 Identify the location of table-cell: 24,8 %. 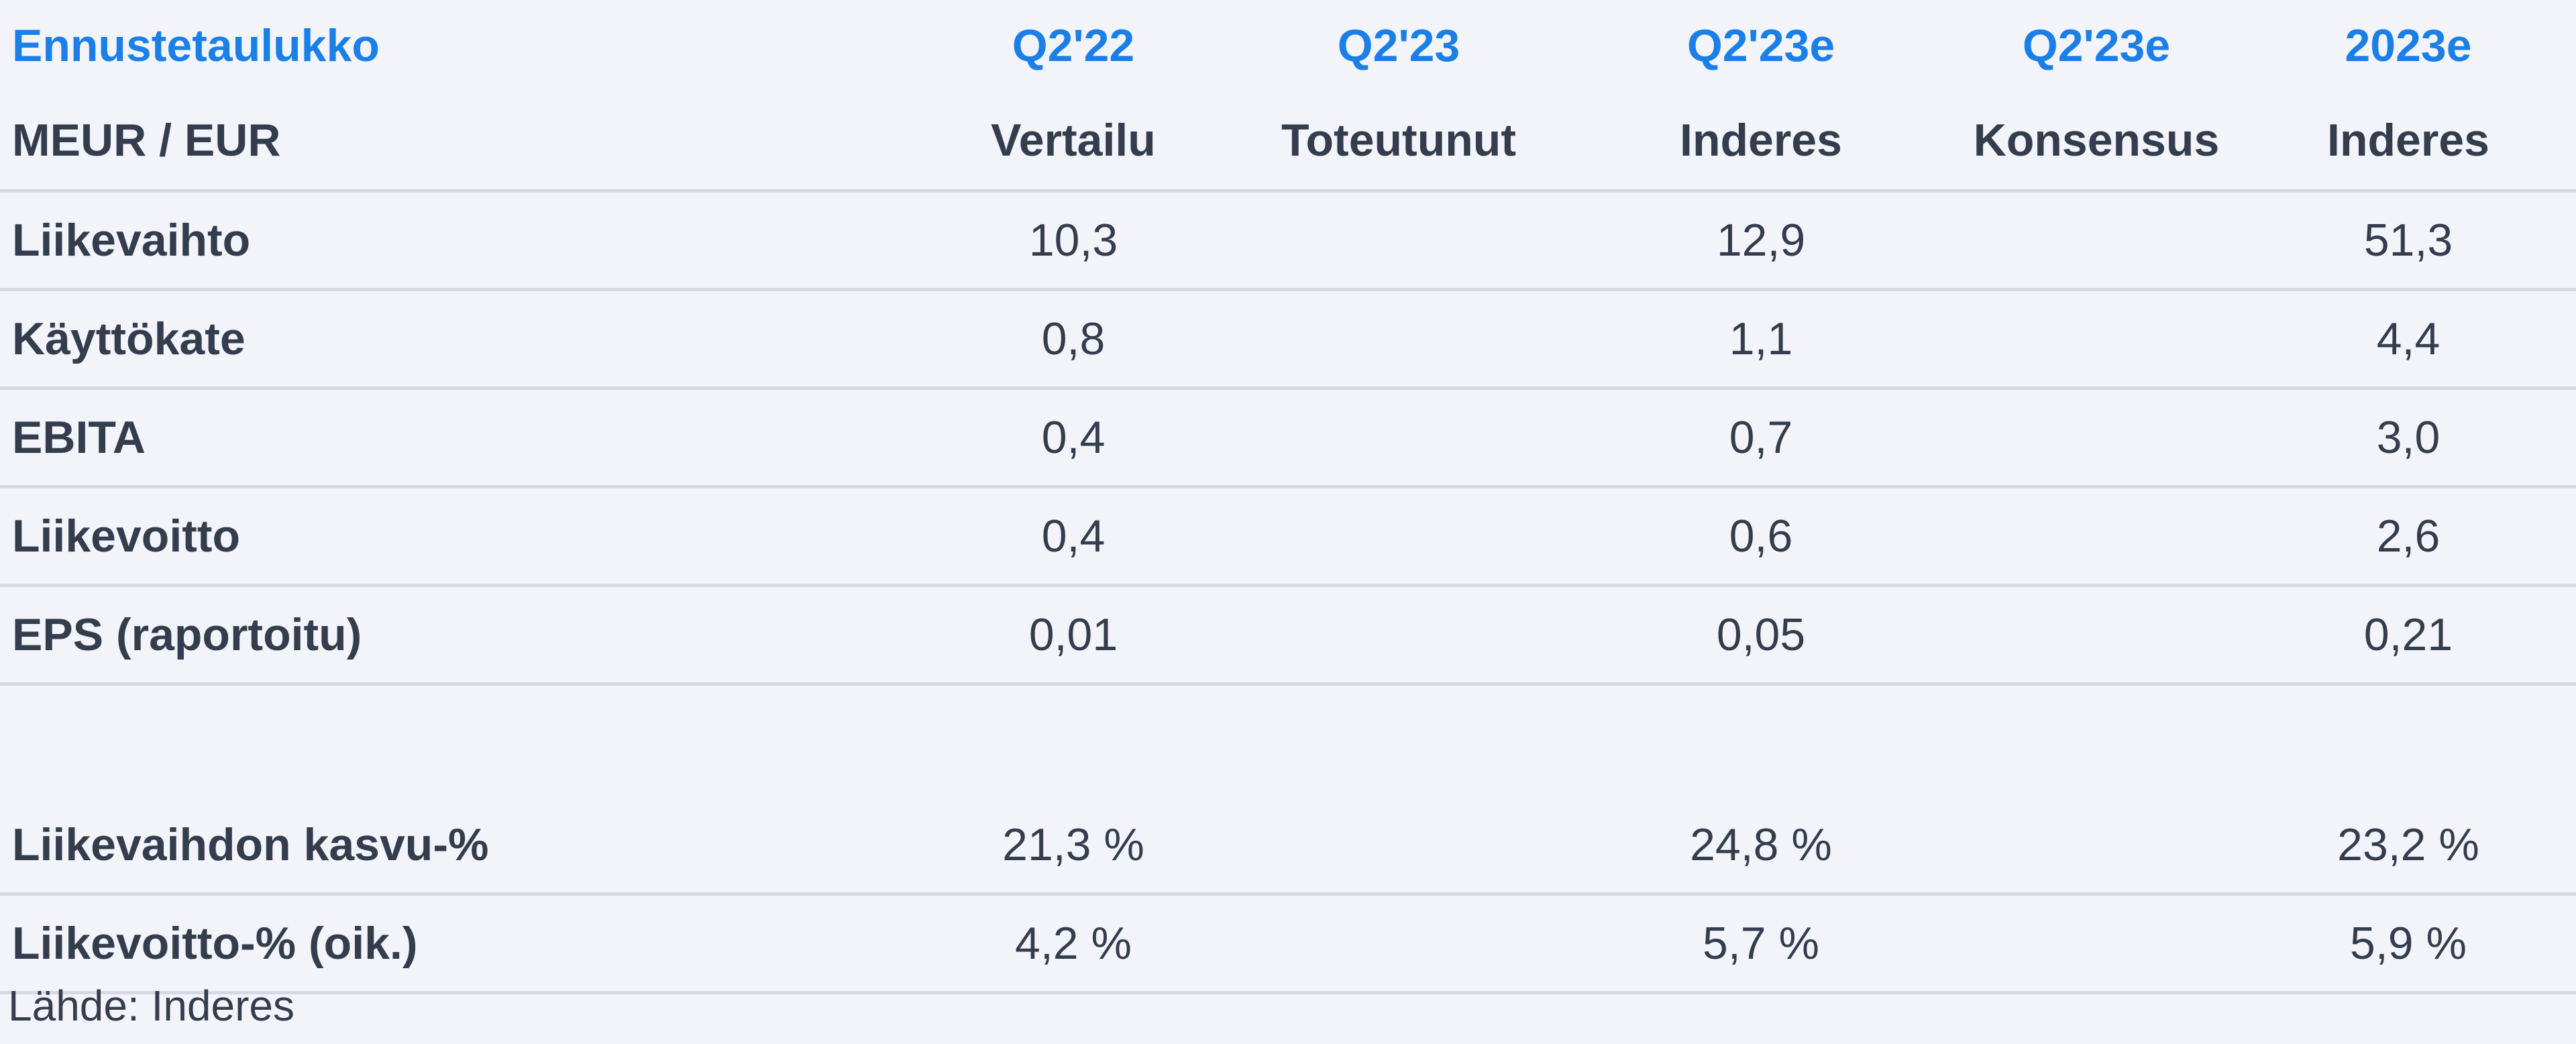
(1761, 844).